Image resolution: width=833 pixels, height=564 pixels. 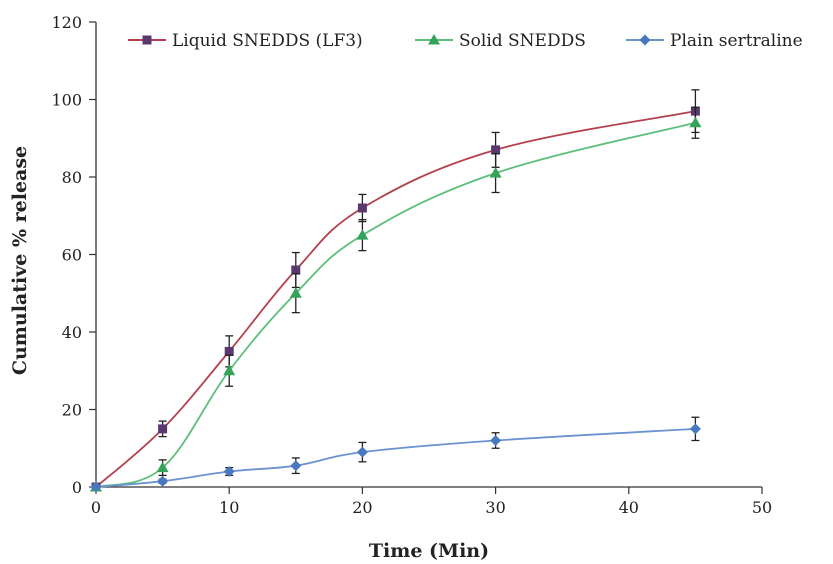 What do you see at coordinates (72, 410) in the screenshot?
I see `y-tick-label: 20` at bounding box center [72, 410].